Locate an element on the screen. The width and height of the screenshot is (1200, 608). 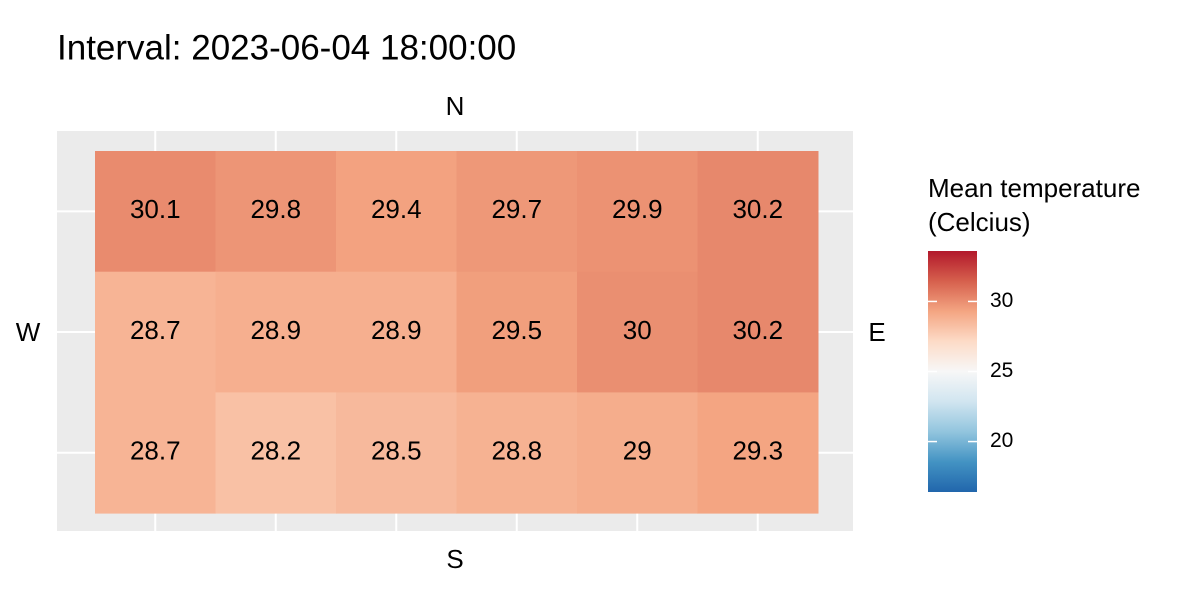
cell-label: 30 is located at coordinates (637, 330).